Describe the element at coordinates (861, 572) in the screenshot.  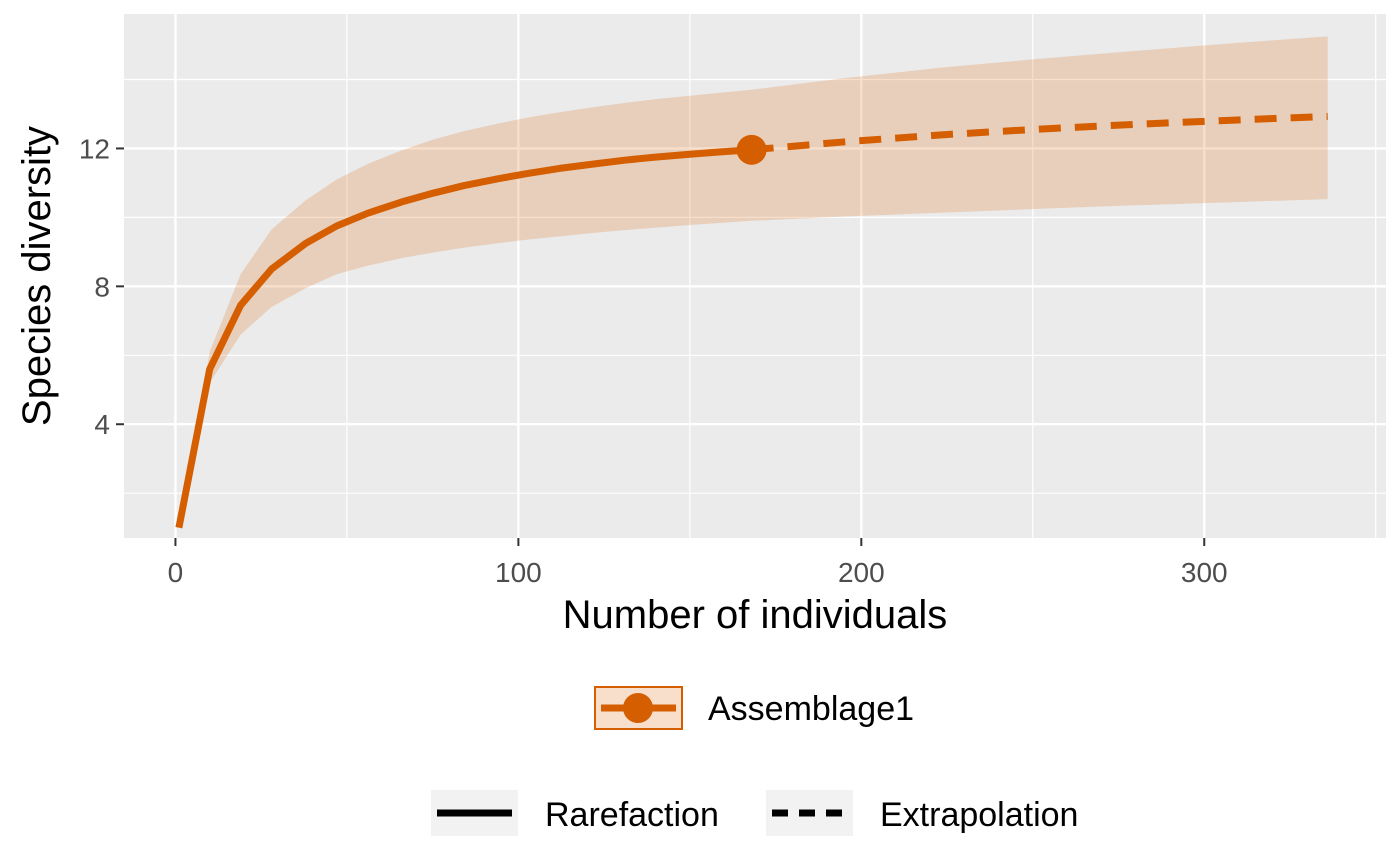
I see `x-tick-label: 200` at that location.